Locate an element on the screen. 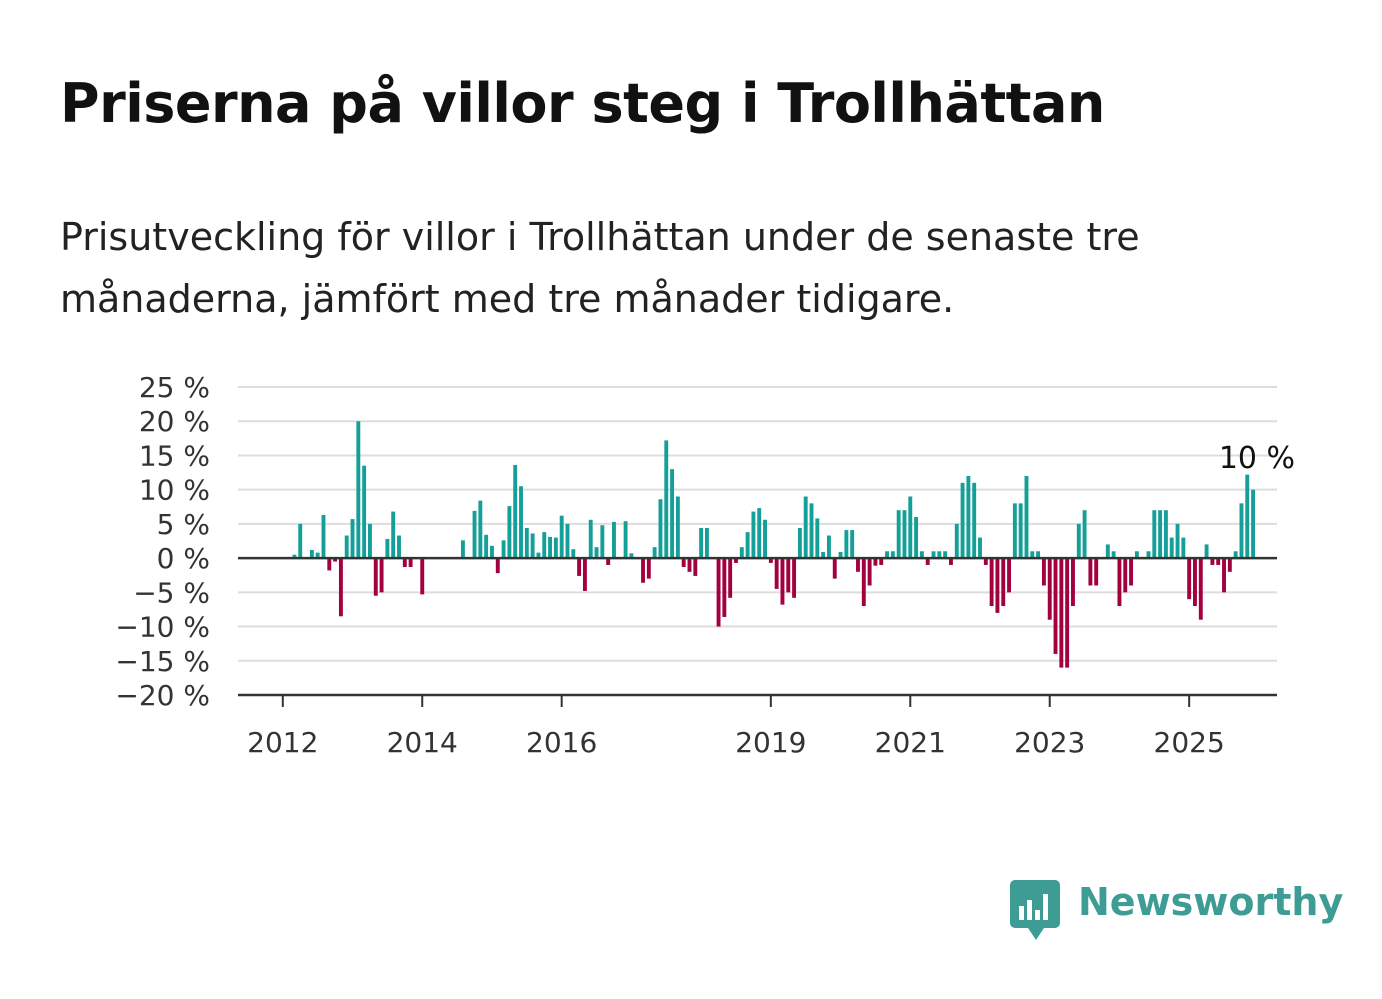 Image resolution: width=1382 pixels, height=999 pixels. x-axis-labels: 2012 2014 2016 2019 2021 2023 2025 is located at coordinates (736, 742).